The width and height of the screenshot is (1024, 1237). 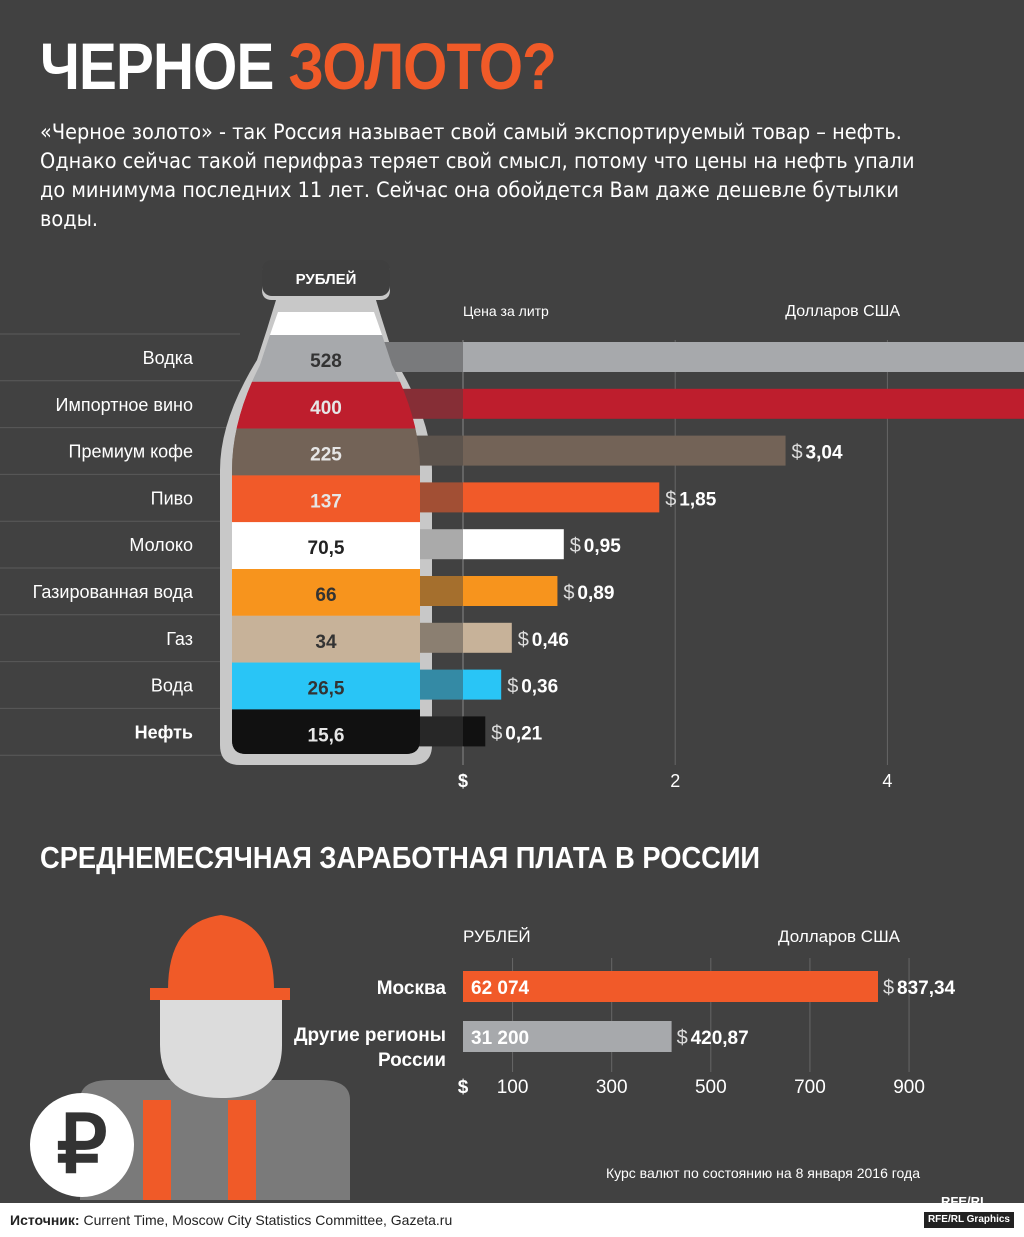 I want to click on source-label: Источник:, so click(x=45, y=1220).